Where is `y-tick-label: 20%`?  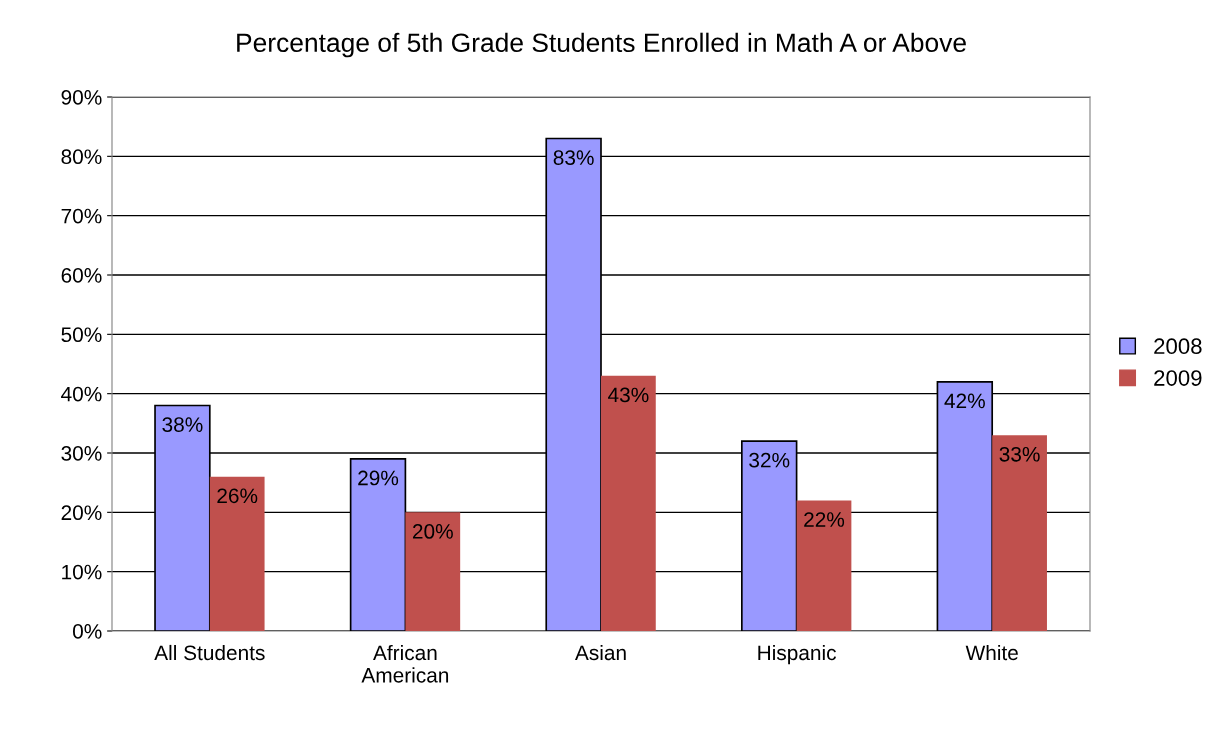
y-tick-label: 20% is located at coordinates (81, 513).